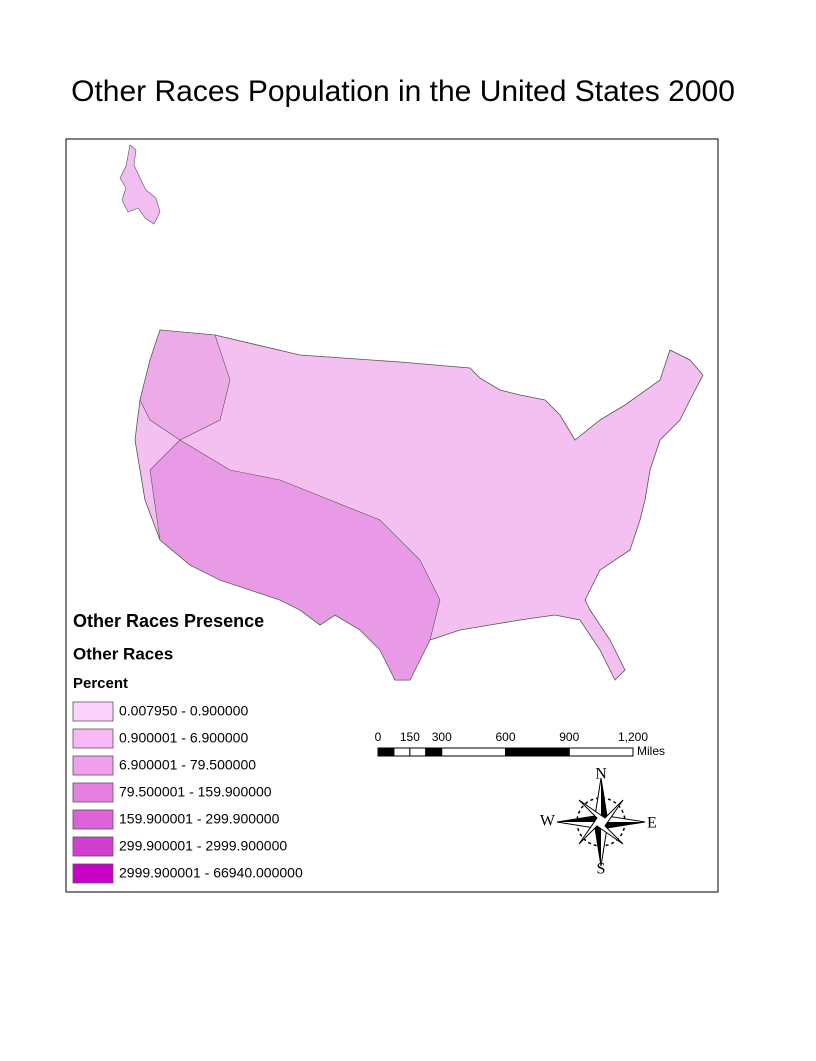 The image size is (816, 1061). What do you see at coordinates (187, 765) in the screenshot?
I see `legend-label: 6.900001 - 79.500000` at bounding box center [187, 765].